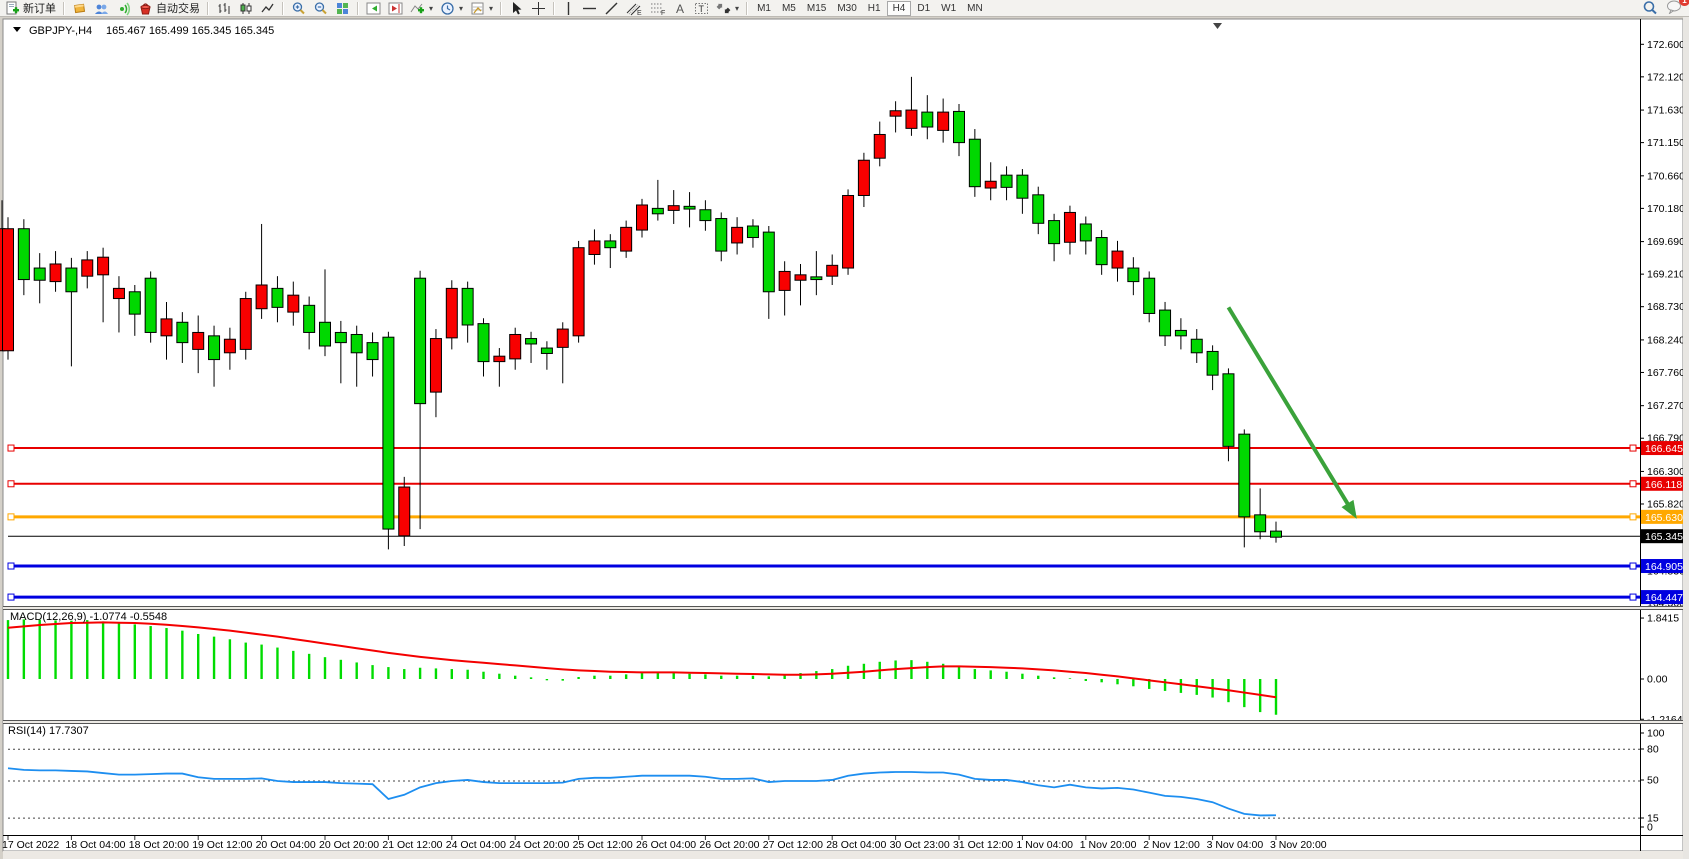 This screenshot has height=859, width=1689. What do you see at coordinates (899, 8) in the screenshot?
I see `timeframe-h4: H4` at bounding box center [899, 8].